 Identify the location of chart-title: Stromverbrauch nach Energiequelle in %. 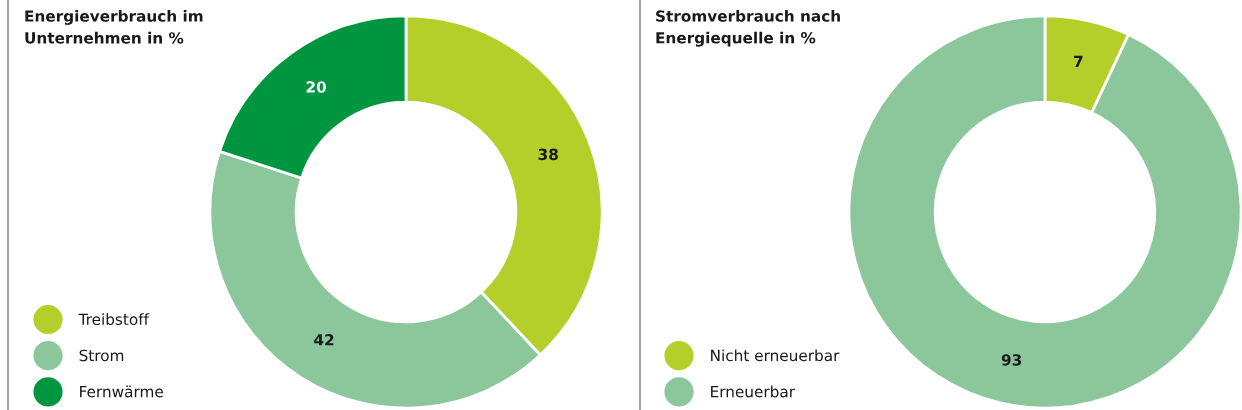
(748, 28).